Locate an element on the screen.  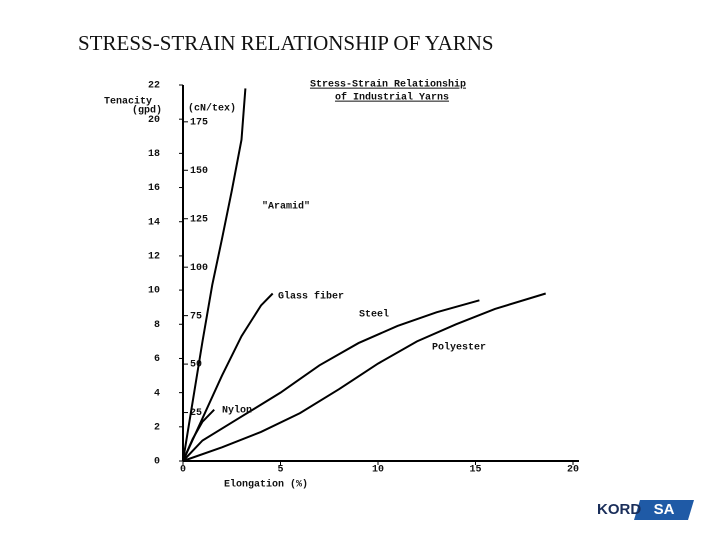
y2-tick-label: 75 is located at coordinates (196, 316).